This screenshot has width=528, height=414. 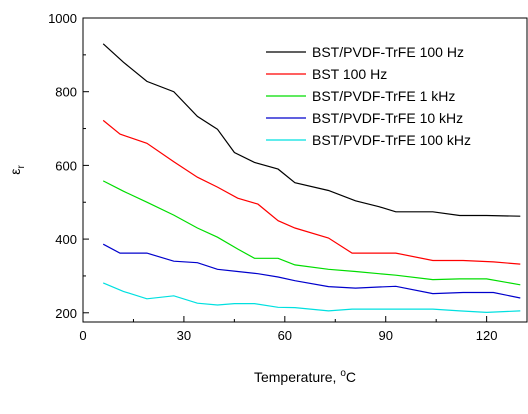 What do you see at coordinates (66, 313) in the screenshot?
I see `y-tick-label: 200` at bounding box center [66, 313].